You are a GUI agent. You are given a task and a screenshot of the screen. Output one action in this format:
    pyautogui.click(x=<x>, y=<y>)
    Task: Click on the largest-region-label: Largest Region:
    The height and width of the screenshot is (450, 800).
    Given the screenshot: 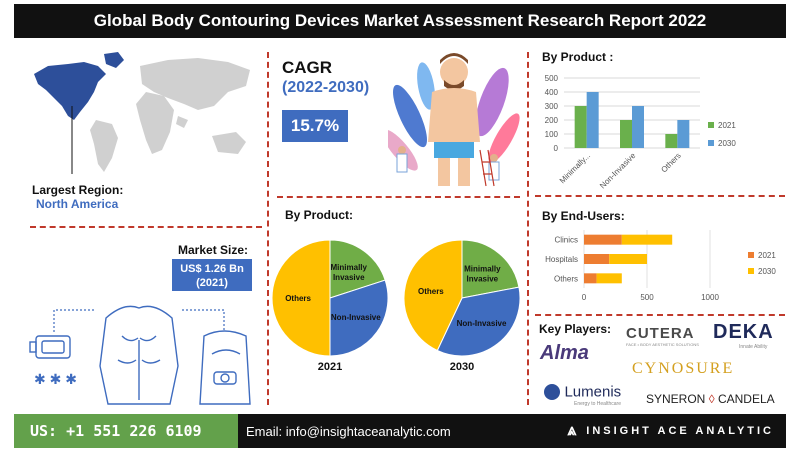 What is the action you would take?
    pyautogui.click(x=78, y=190)
    